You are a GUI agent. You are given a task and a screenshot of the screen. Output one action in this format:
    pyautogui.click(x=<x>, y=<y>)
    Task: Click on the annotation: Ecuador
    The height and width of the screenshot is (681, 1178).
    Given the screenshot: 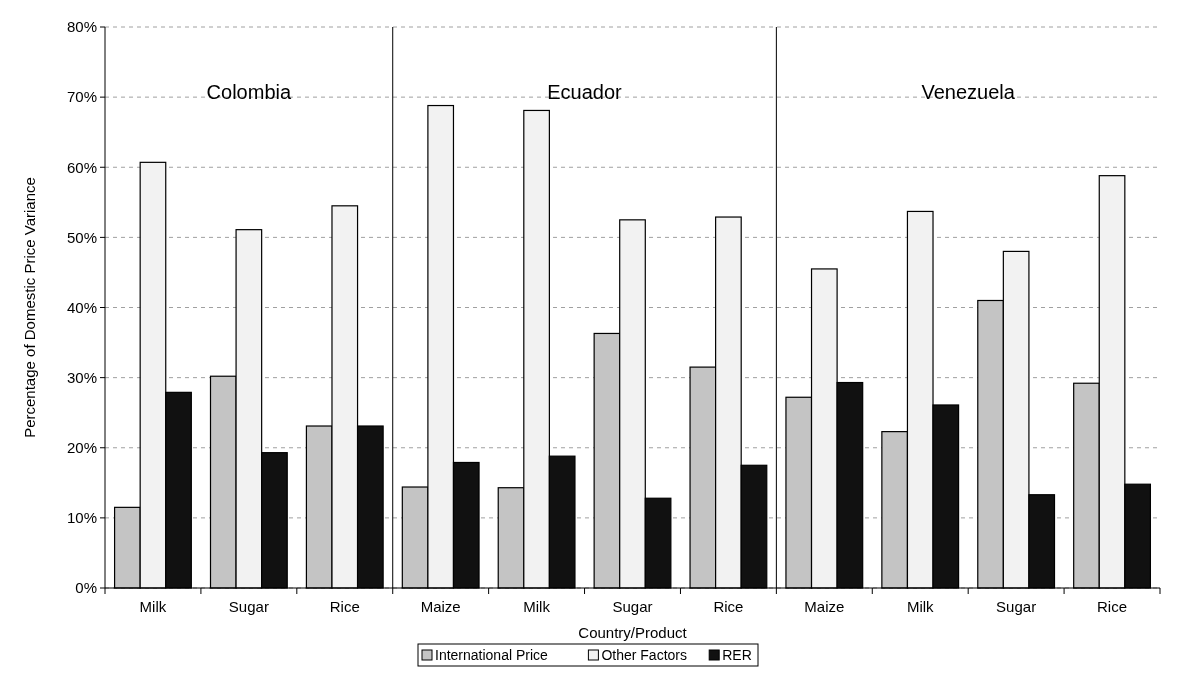 What is the action you would take?
    pyautogui.click(x=585, y=92)
    